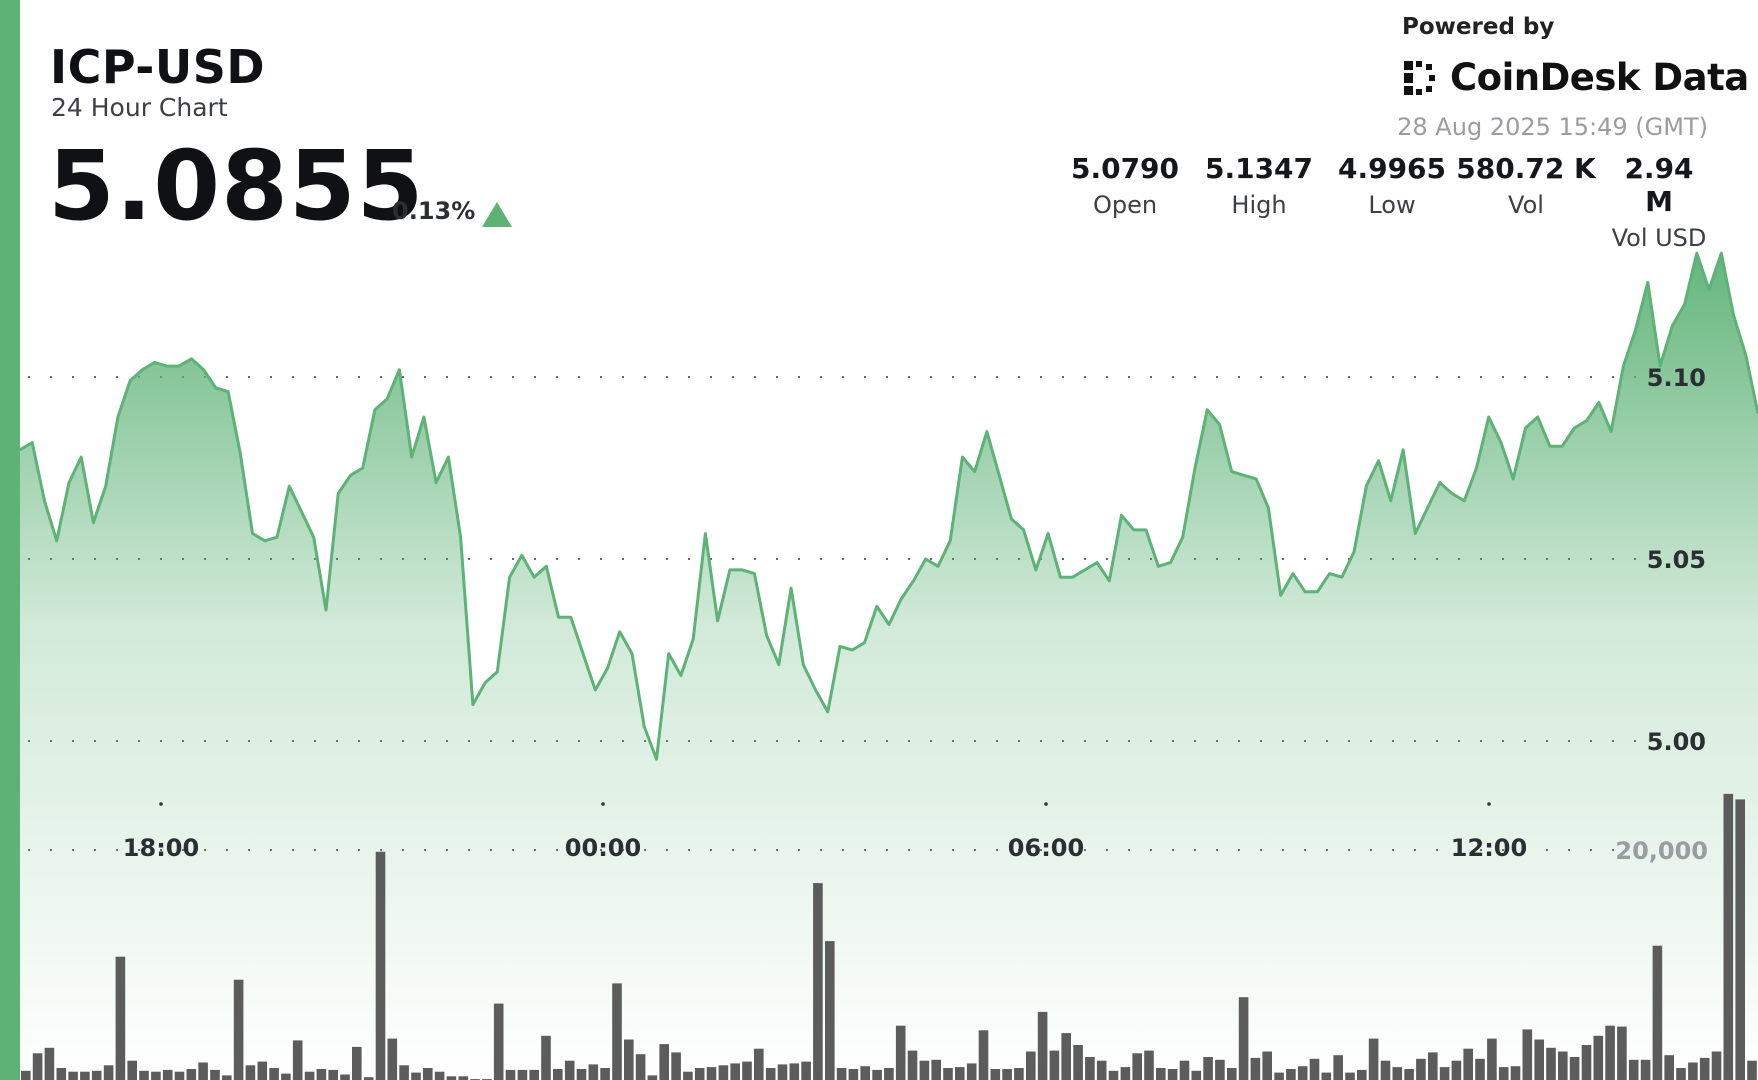 The image size is (1758, 1080). What do you see at coordinates (1659, 185) in the screenshot?
I see `stat-vol-usd-value: 2.94 M` at bounding box center [1659, 185].